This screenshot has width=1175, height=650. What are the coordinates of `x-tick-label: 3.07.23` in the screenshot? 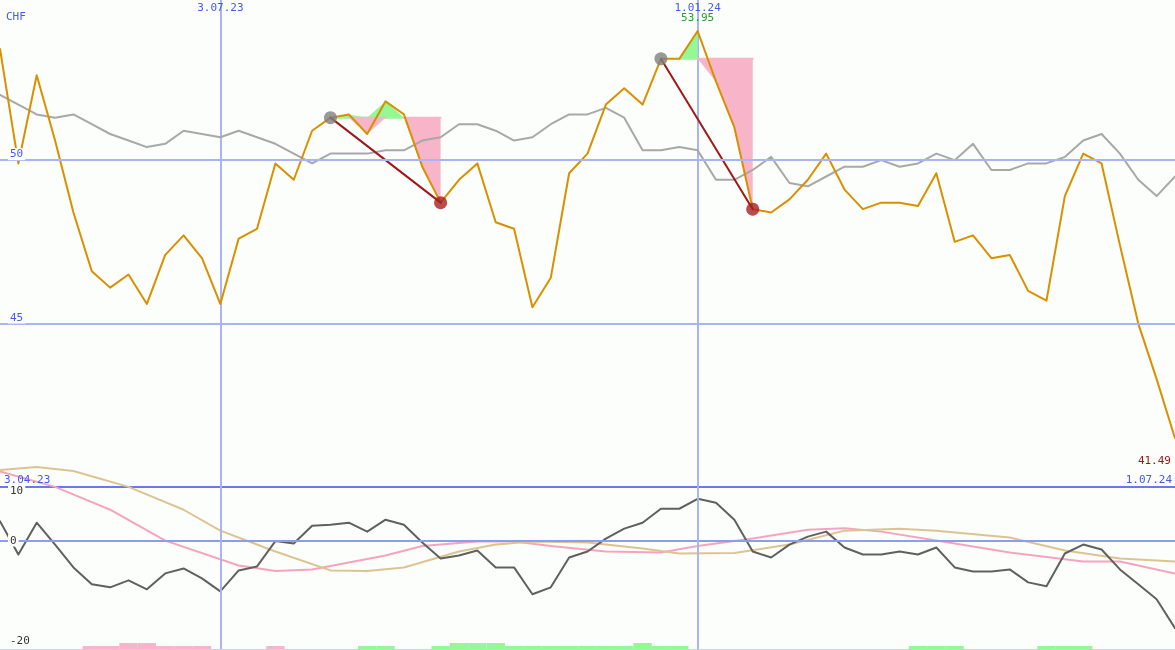 It's located at (220, 7).